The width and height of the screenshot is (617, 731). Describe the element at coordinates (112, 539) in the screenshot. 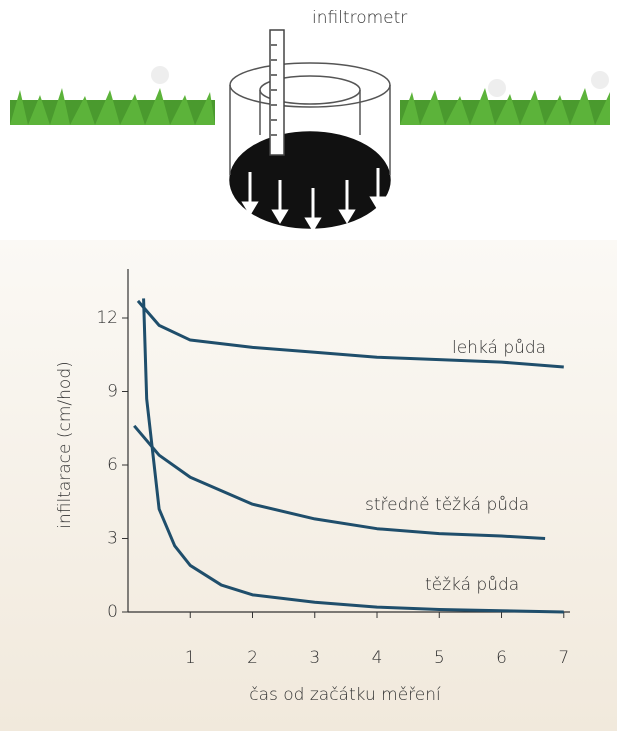

I see `y-tick-label: 3` at that location.